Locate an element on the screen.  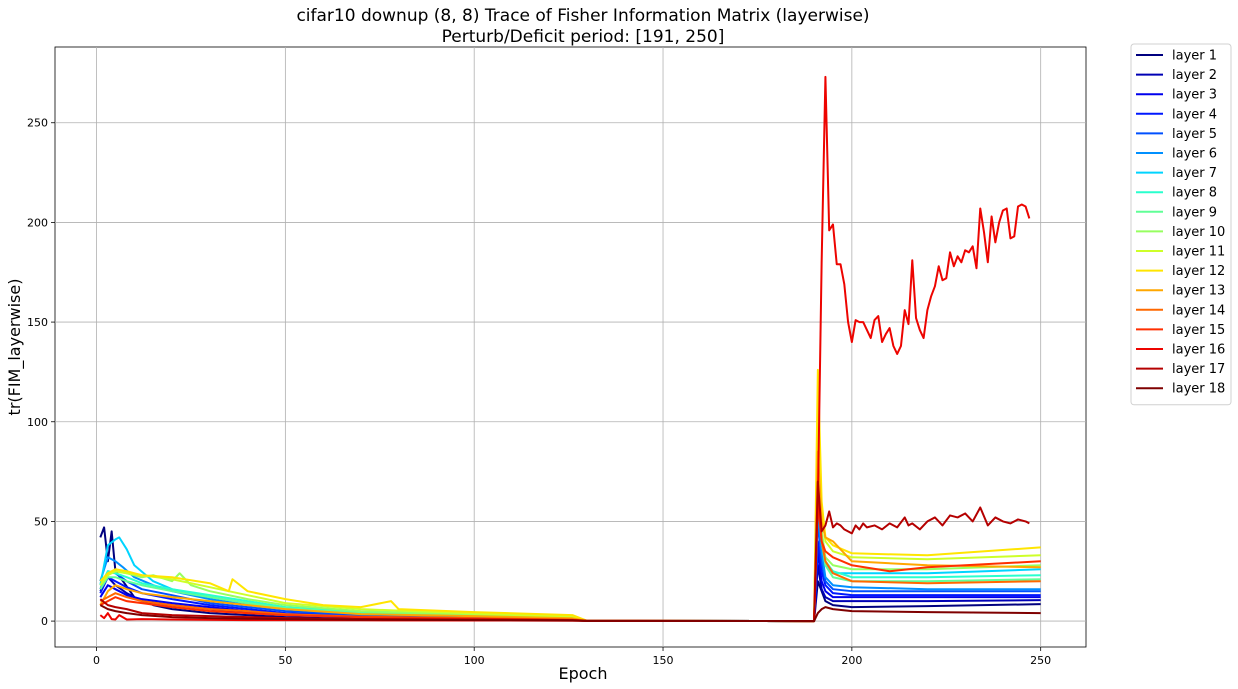
x-tick-label: 50 is located at coordinates (285, 660).